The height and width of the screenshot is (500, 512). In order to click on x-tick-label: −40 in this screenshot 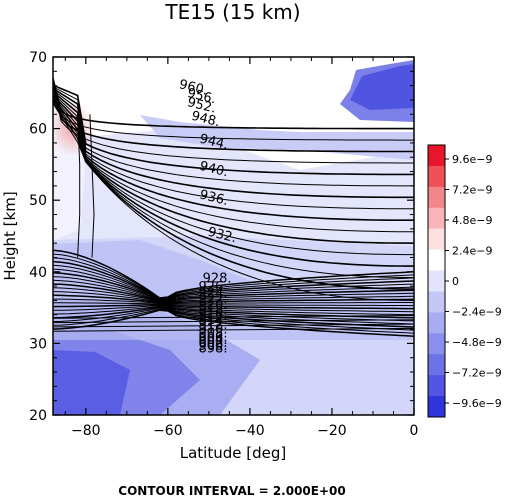, I will do `click(250, 431)`.